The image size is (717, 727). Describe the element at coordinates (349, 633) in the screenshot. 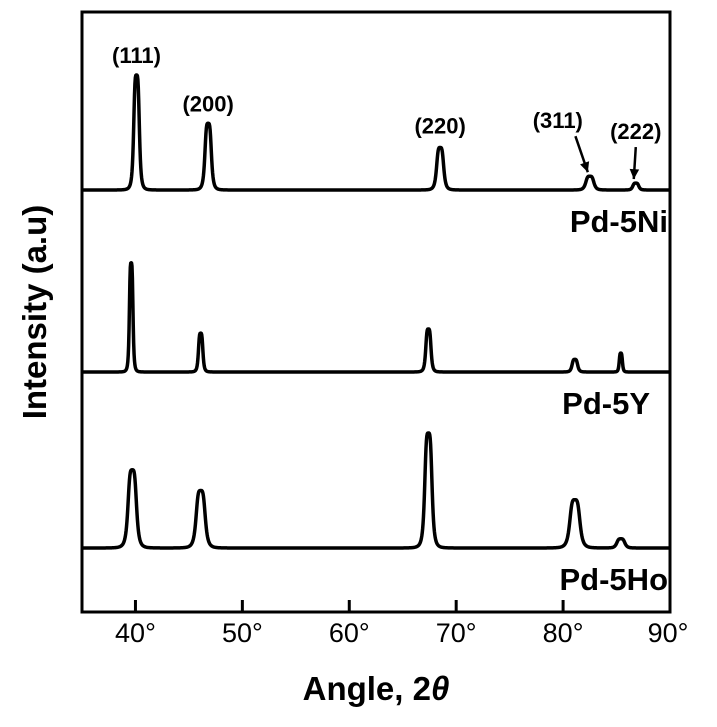

I see `x-tick-label: 60°` at that location.